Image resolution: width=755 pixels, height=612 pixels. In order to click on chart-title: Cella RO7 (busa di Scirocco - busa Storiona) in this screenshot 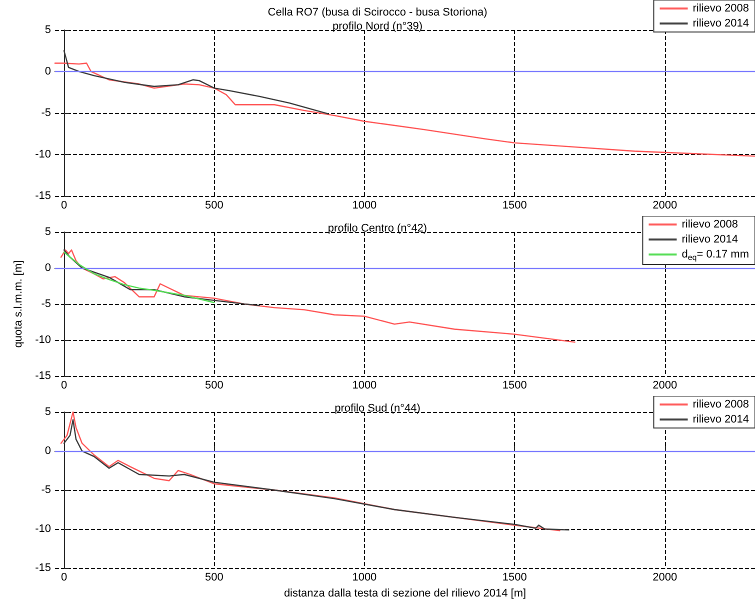, I will do `click(378, 12)`.